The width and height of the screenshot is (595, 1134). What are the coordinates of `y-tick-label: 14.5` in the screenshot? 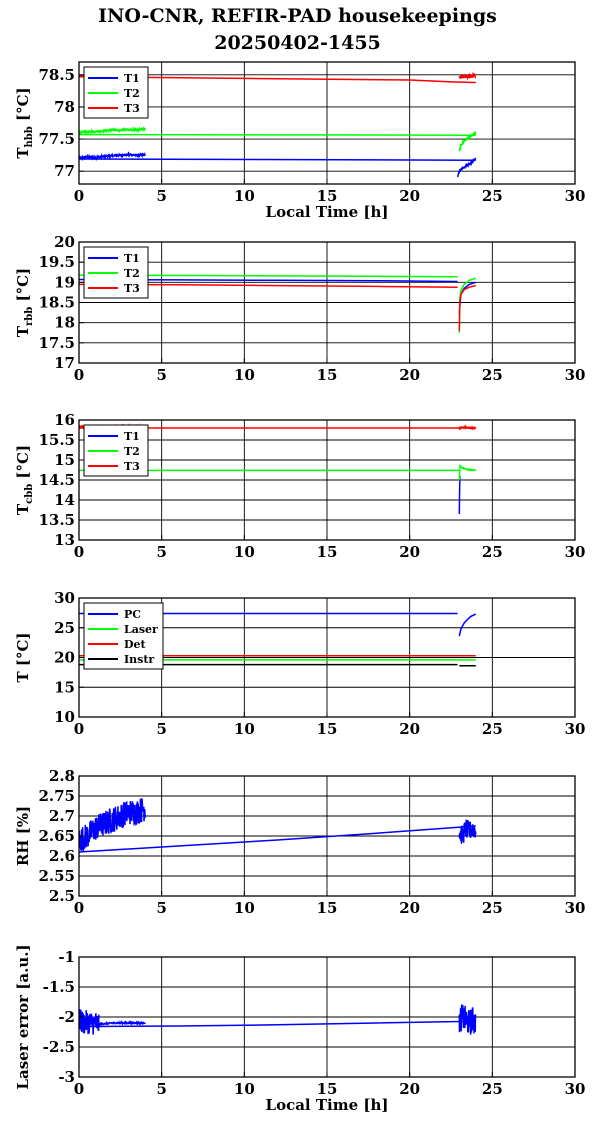 It's located at (56, 480).